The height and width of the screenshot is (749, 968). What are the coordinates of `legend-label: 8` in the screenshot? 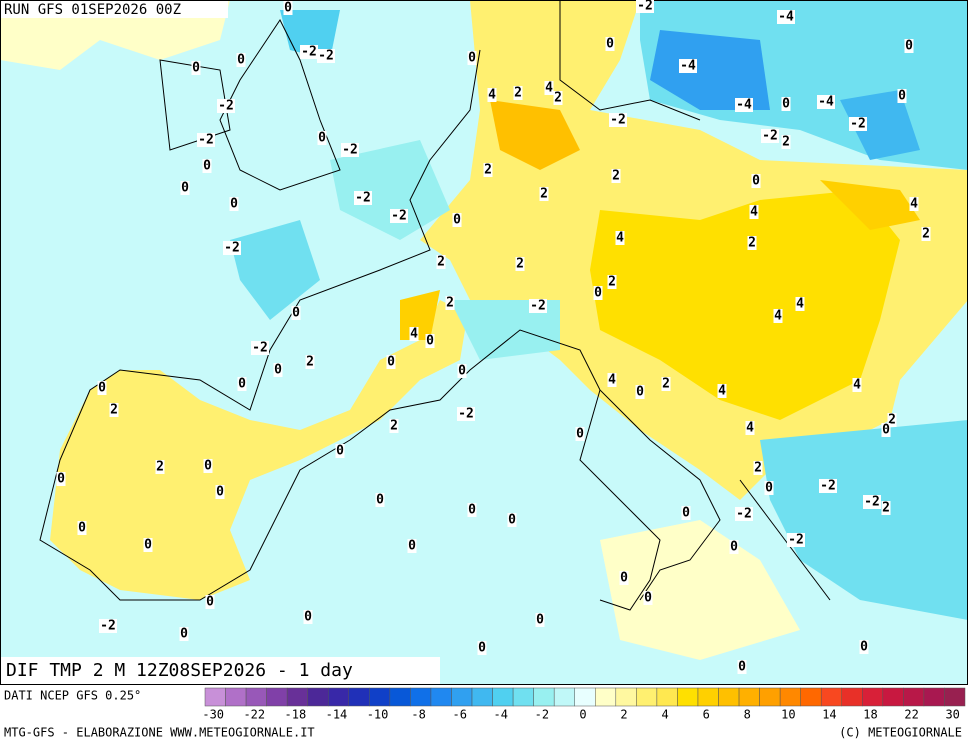 It's located at (747, 715).